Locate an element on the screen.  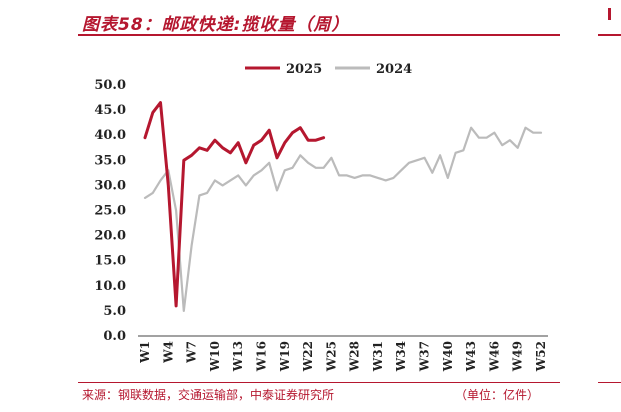
x-tick-label: W7 is located at coordinates (192, 352).